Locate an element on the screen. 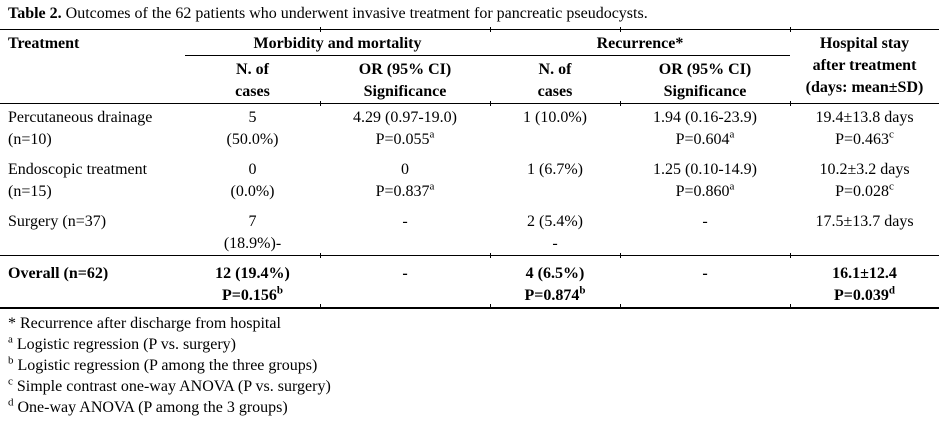 The width and height of the screenshot is (939, 427). morbidity-n-cell: 12 (19.4%) P=0.156b is located at coordinates (252, 281).